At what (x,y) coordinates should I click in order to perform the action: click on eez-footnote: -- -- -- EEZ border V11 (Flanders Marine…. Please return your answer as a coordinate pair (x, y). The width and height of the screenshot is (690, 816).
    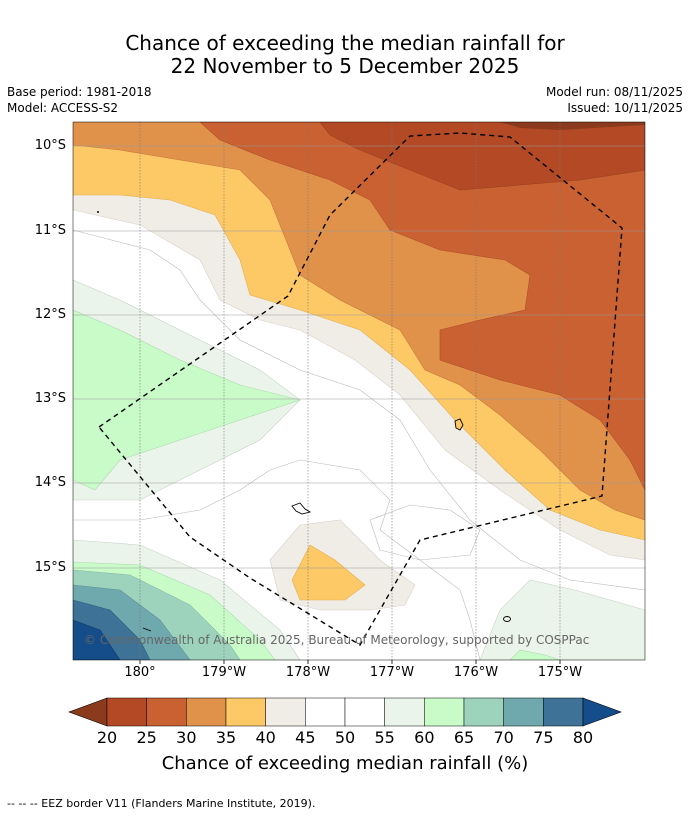
    Looking at the image, I should click on (161, 803).